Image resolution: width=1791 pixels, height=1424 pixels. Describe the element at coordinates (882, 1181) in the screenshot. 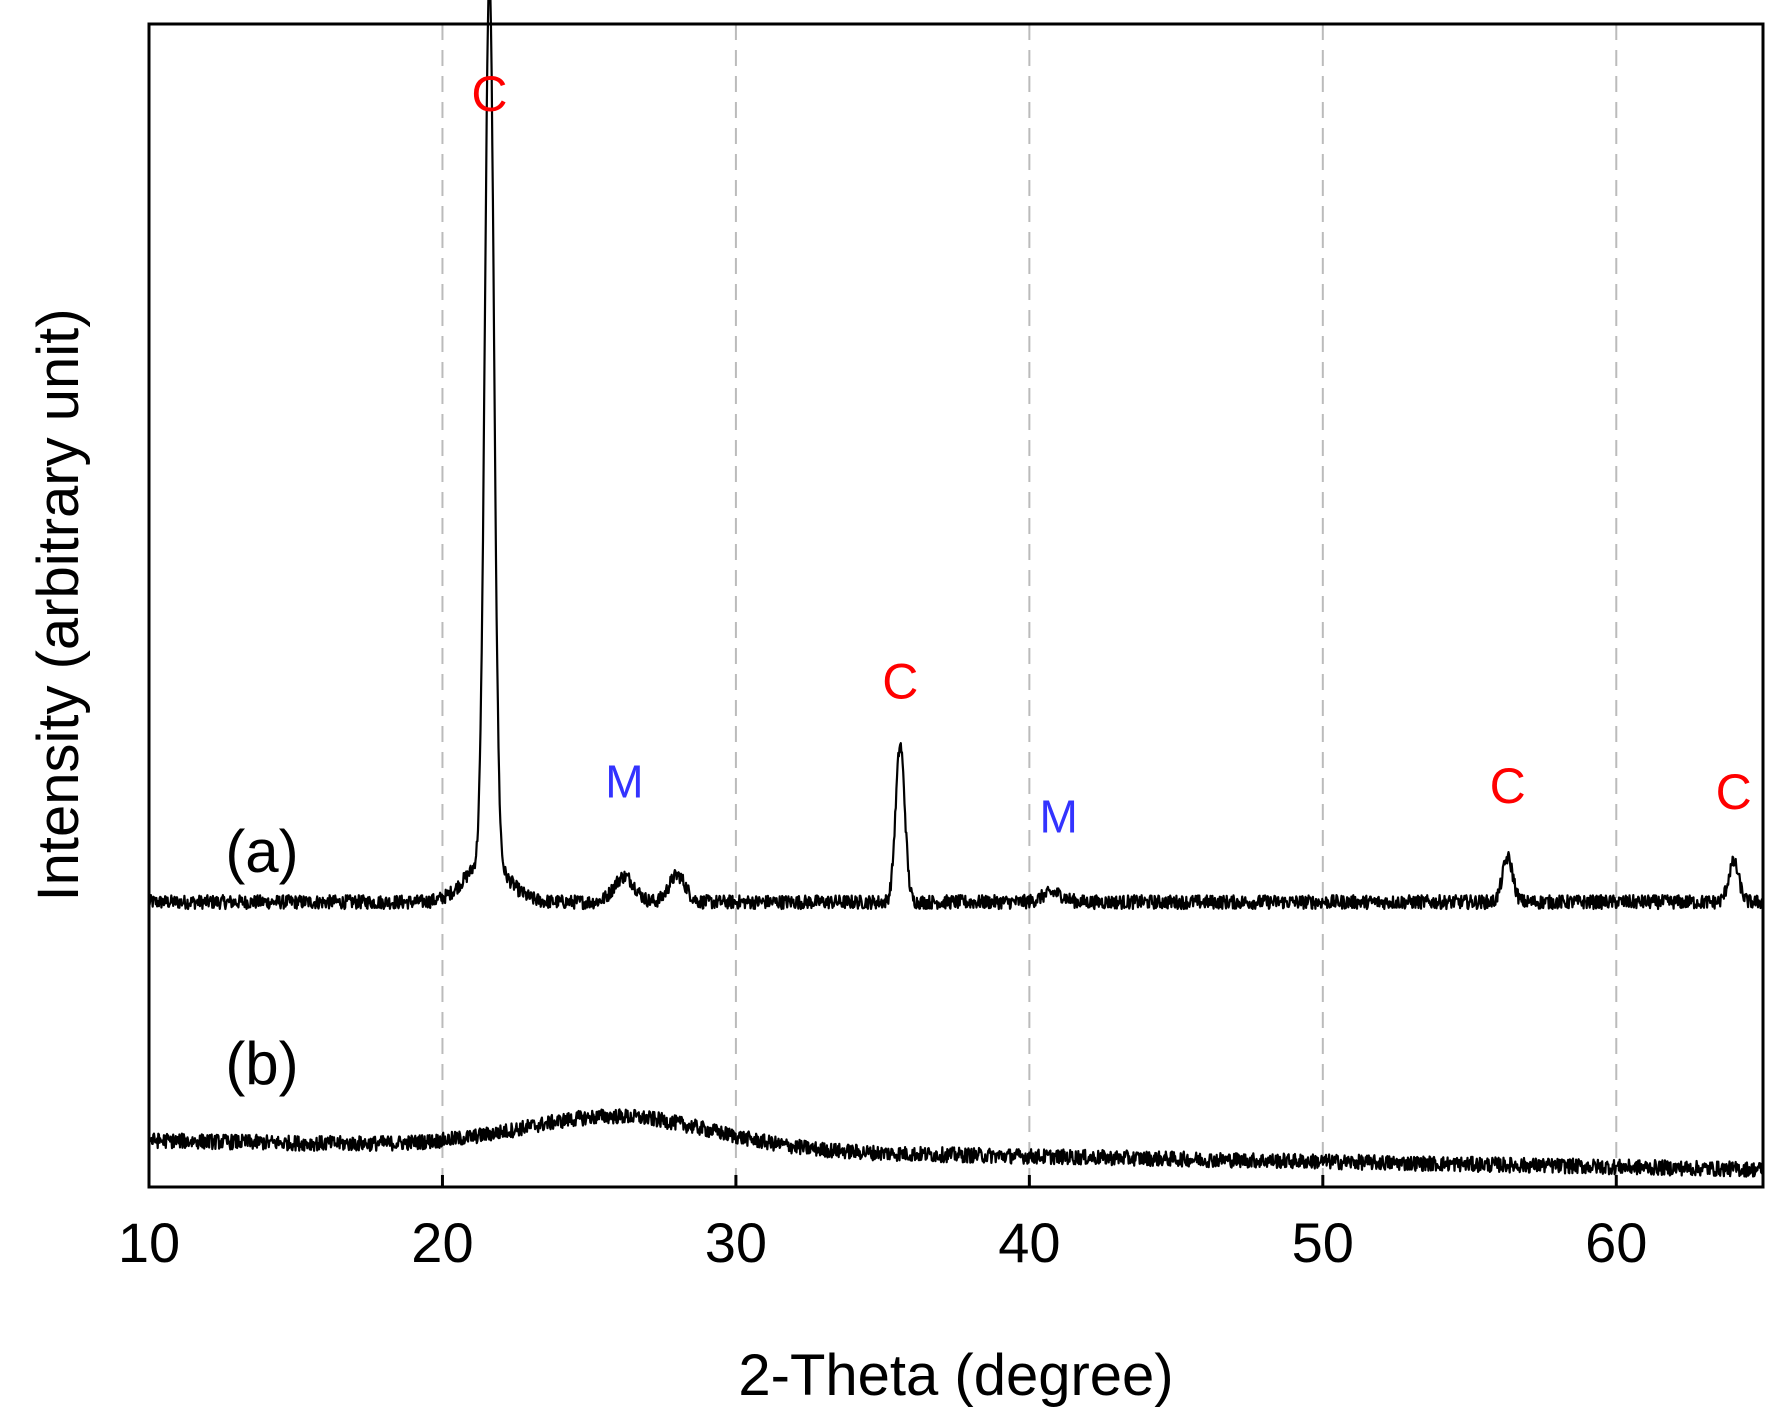

I see `tick-layer` at that location.